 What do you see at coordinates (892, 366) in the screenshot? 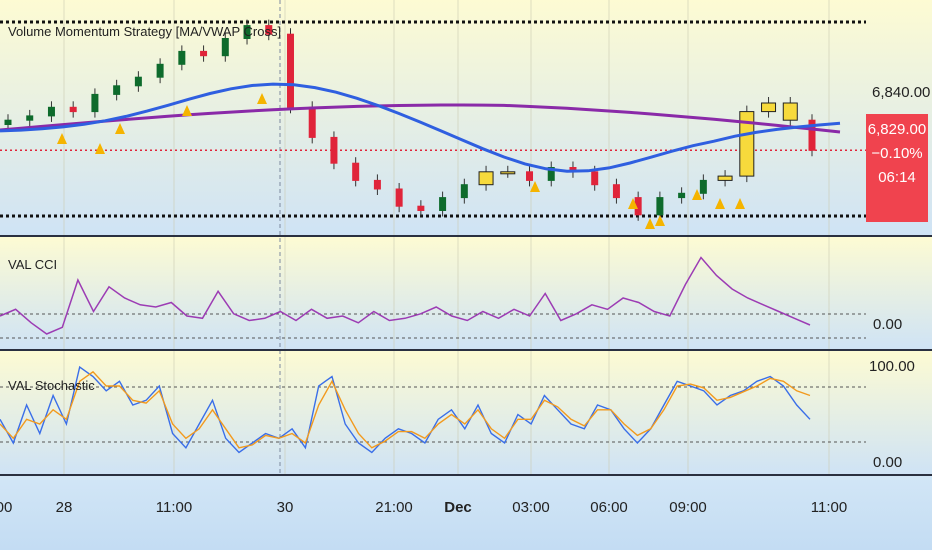
I see `stoch-top-label: 100.00` at bounding box center [892, 366].